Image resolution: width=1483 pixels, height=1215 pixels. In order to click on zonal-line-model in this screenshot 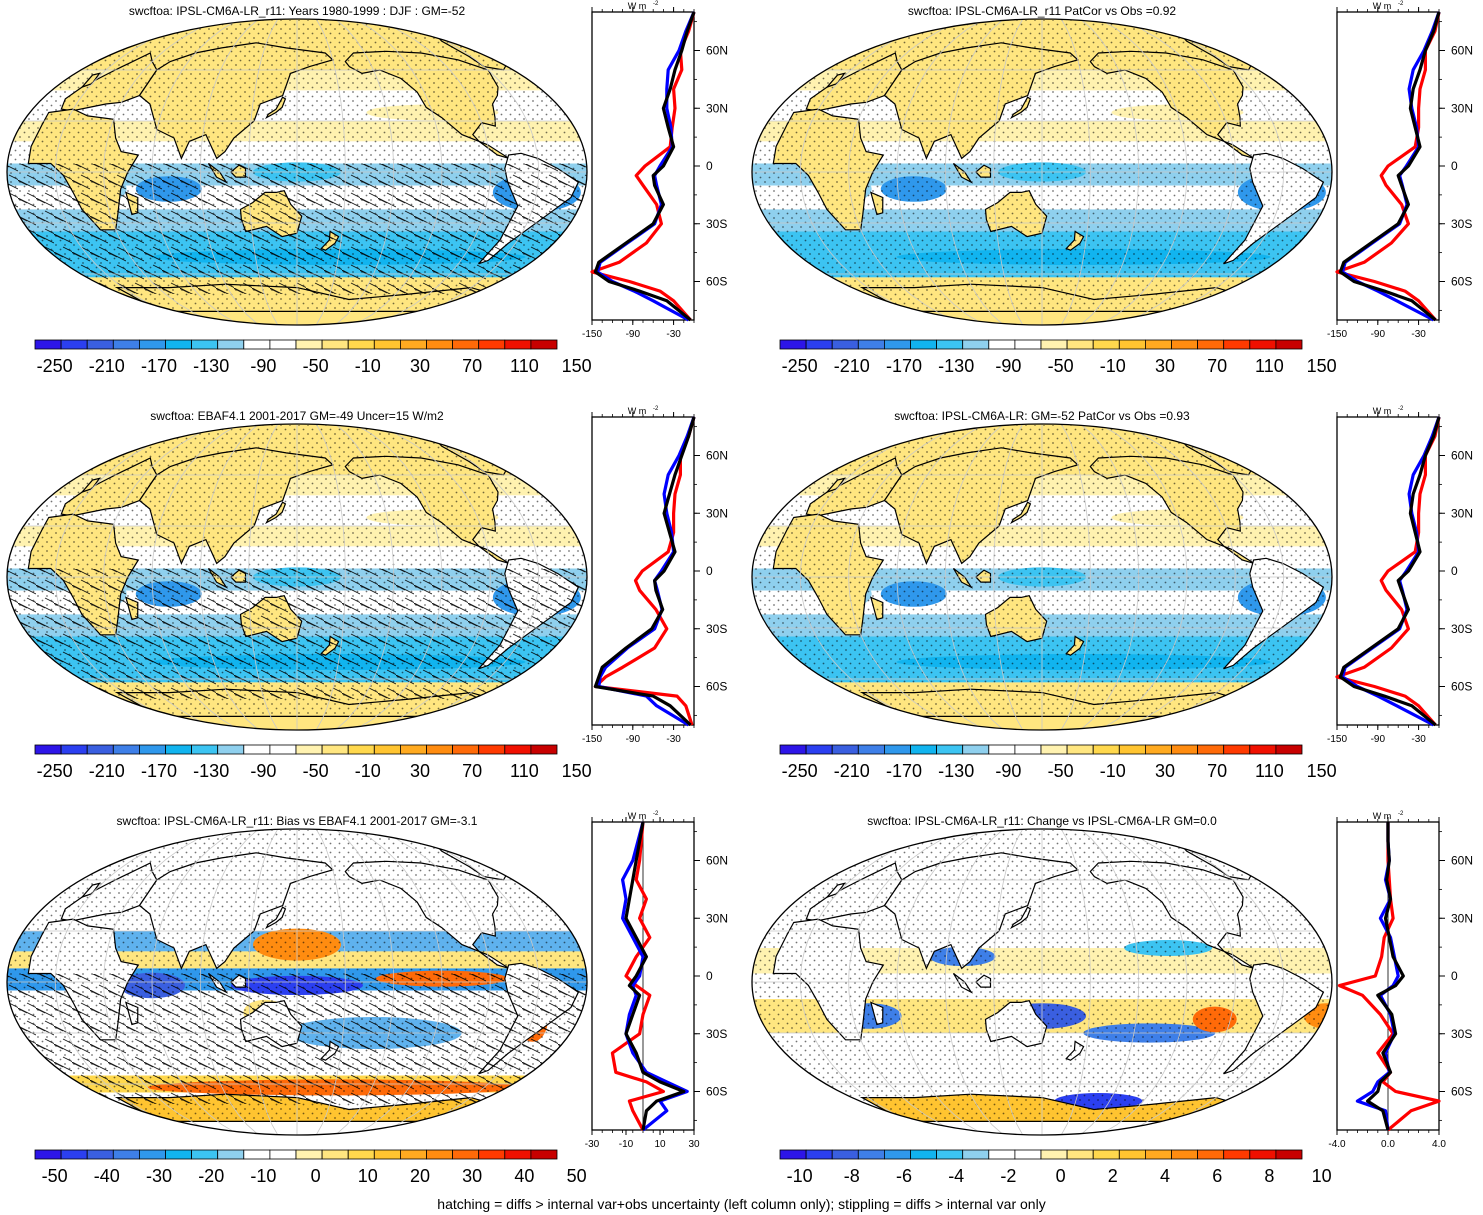, I will do `click(644, 166)`.